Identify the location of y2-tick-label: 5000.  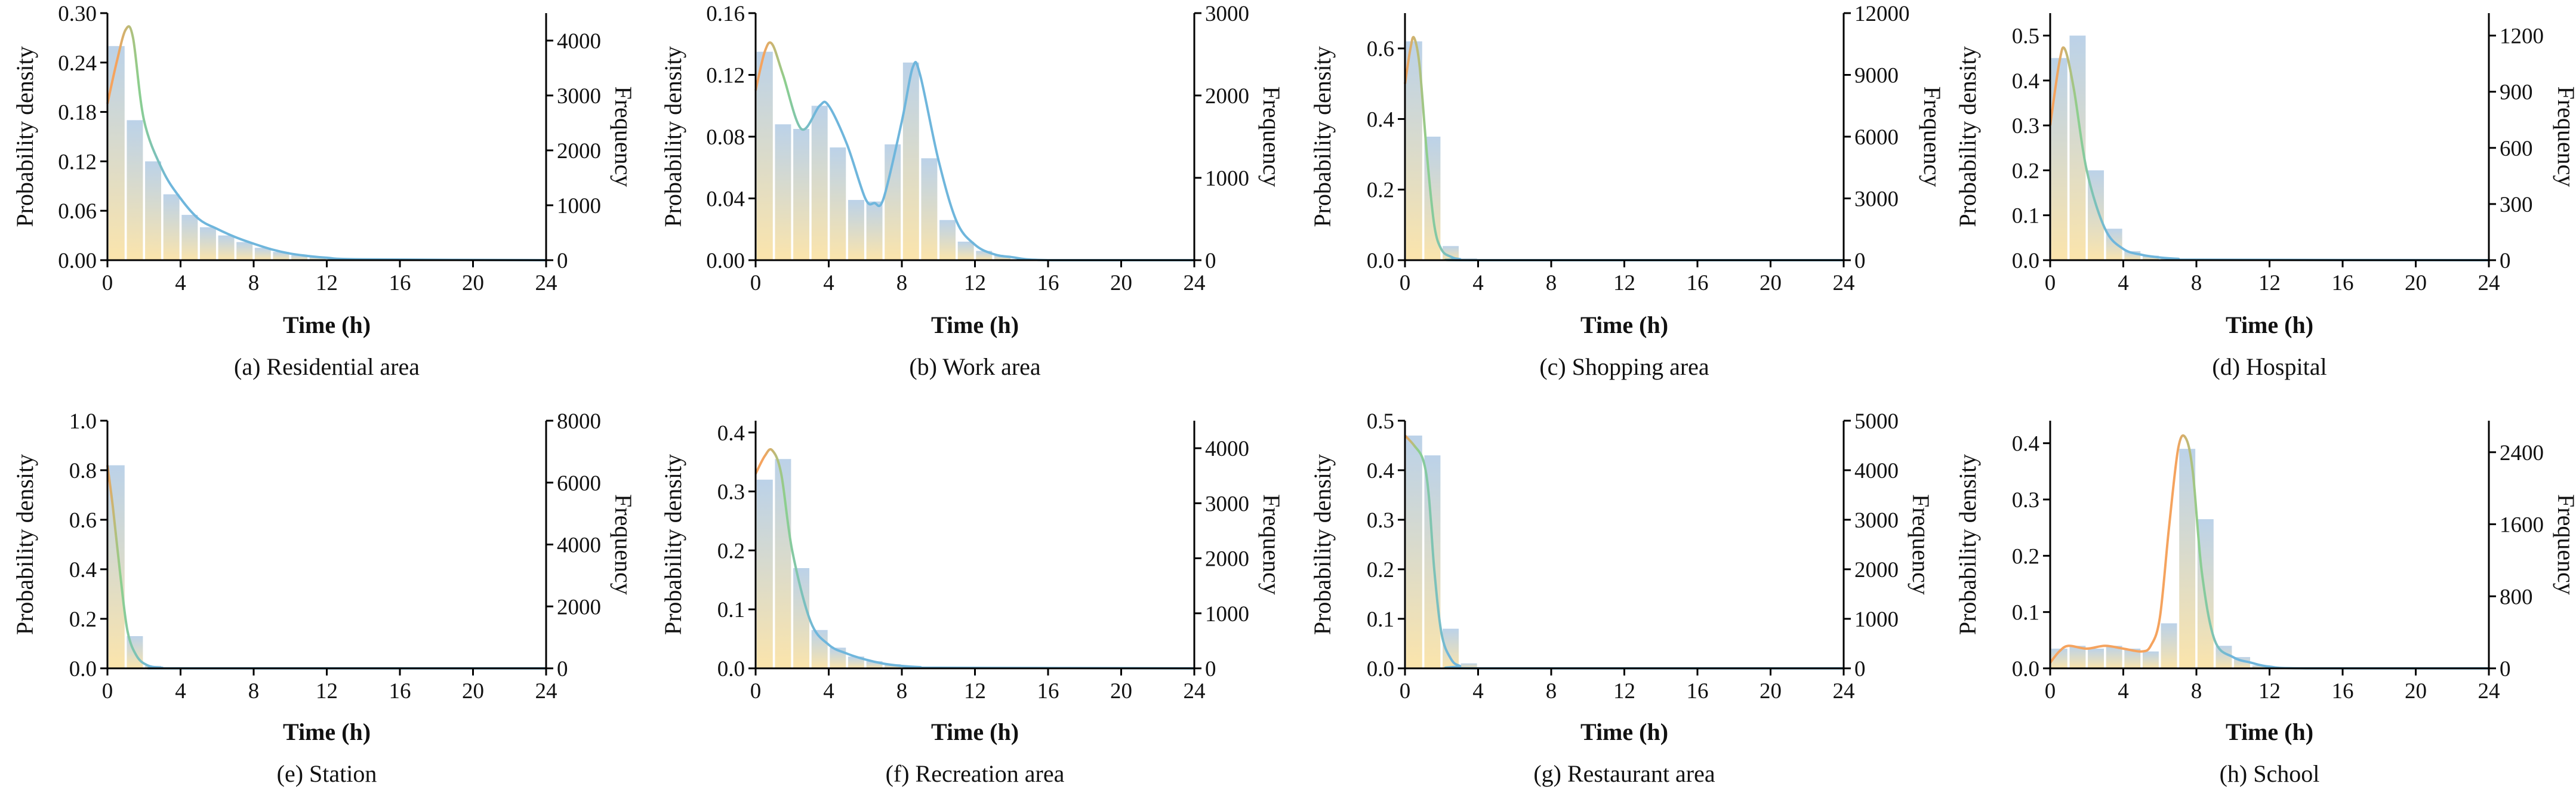
(1876, 421).